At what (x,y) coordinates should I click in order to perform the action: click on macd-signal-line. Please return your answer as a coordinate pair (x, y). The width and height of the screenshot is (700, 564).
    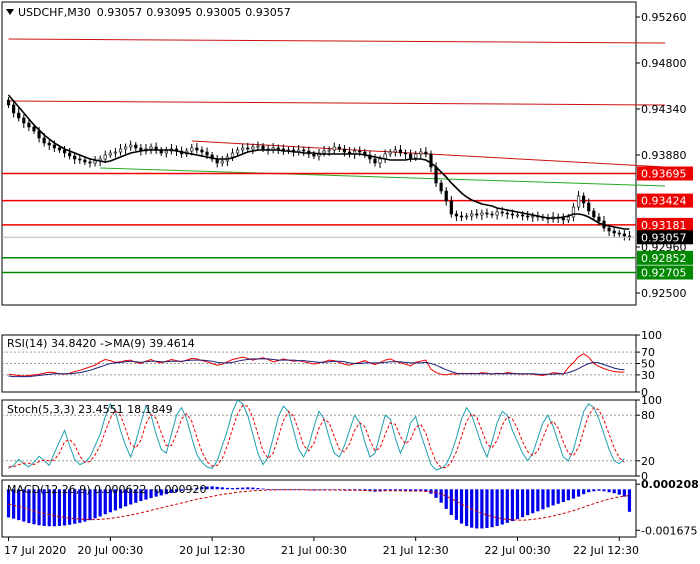
    Looking at the image, I should click on (319, 505).